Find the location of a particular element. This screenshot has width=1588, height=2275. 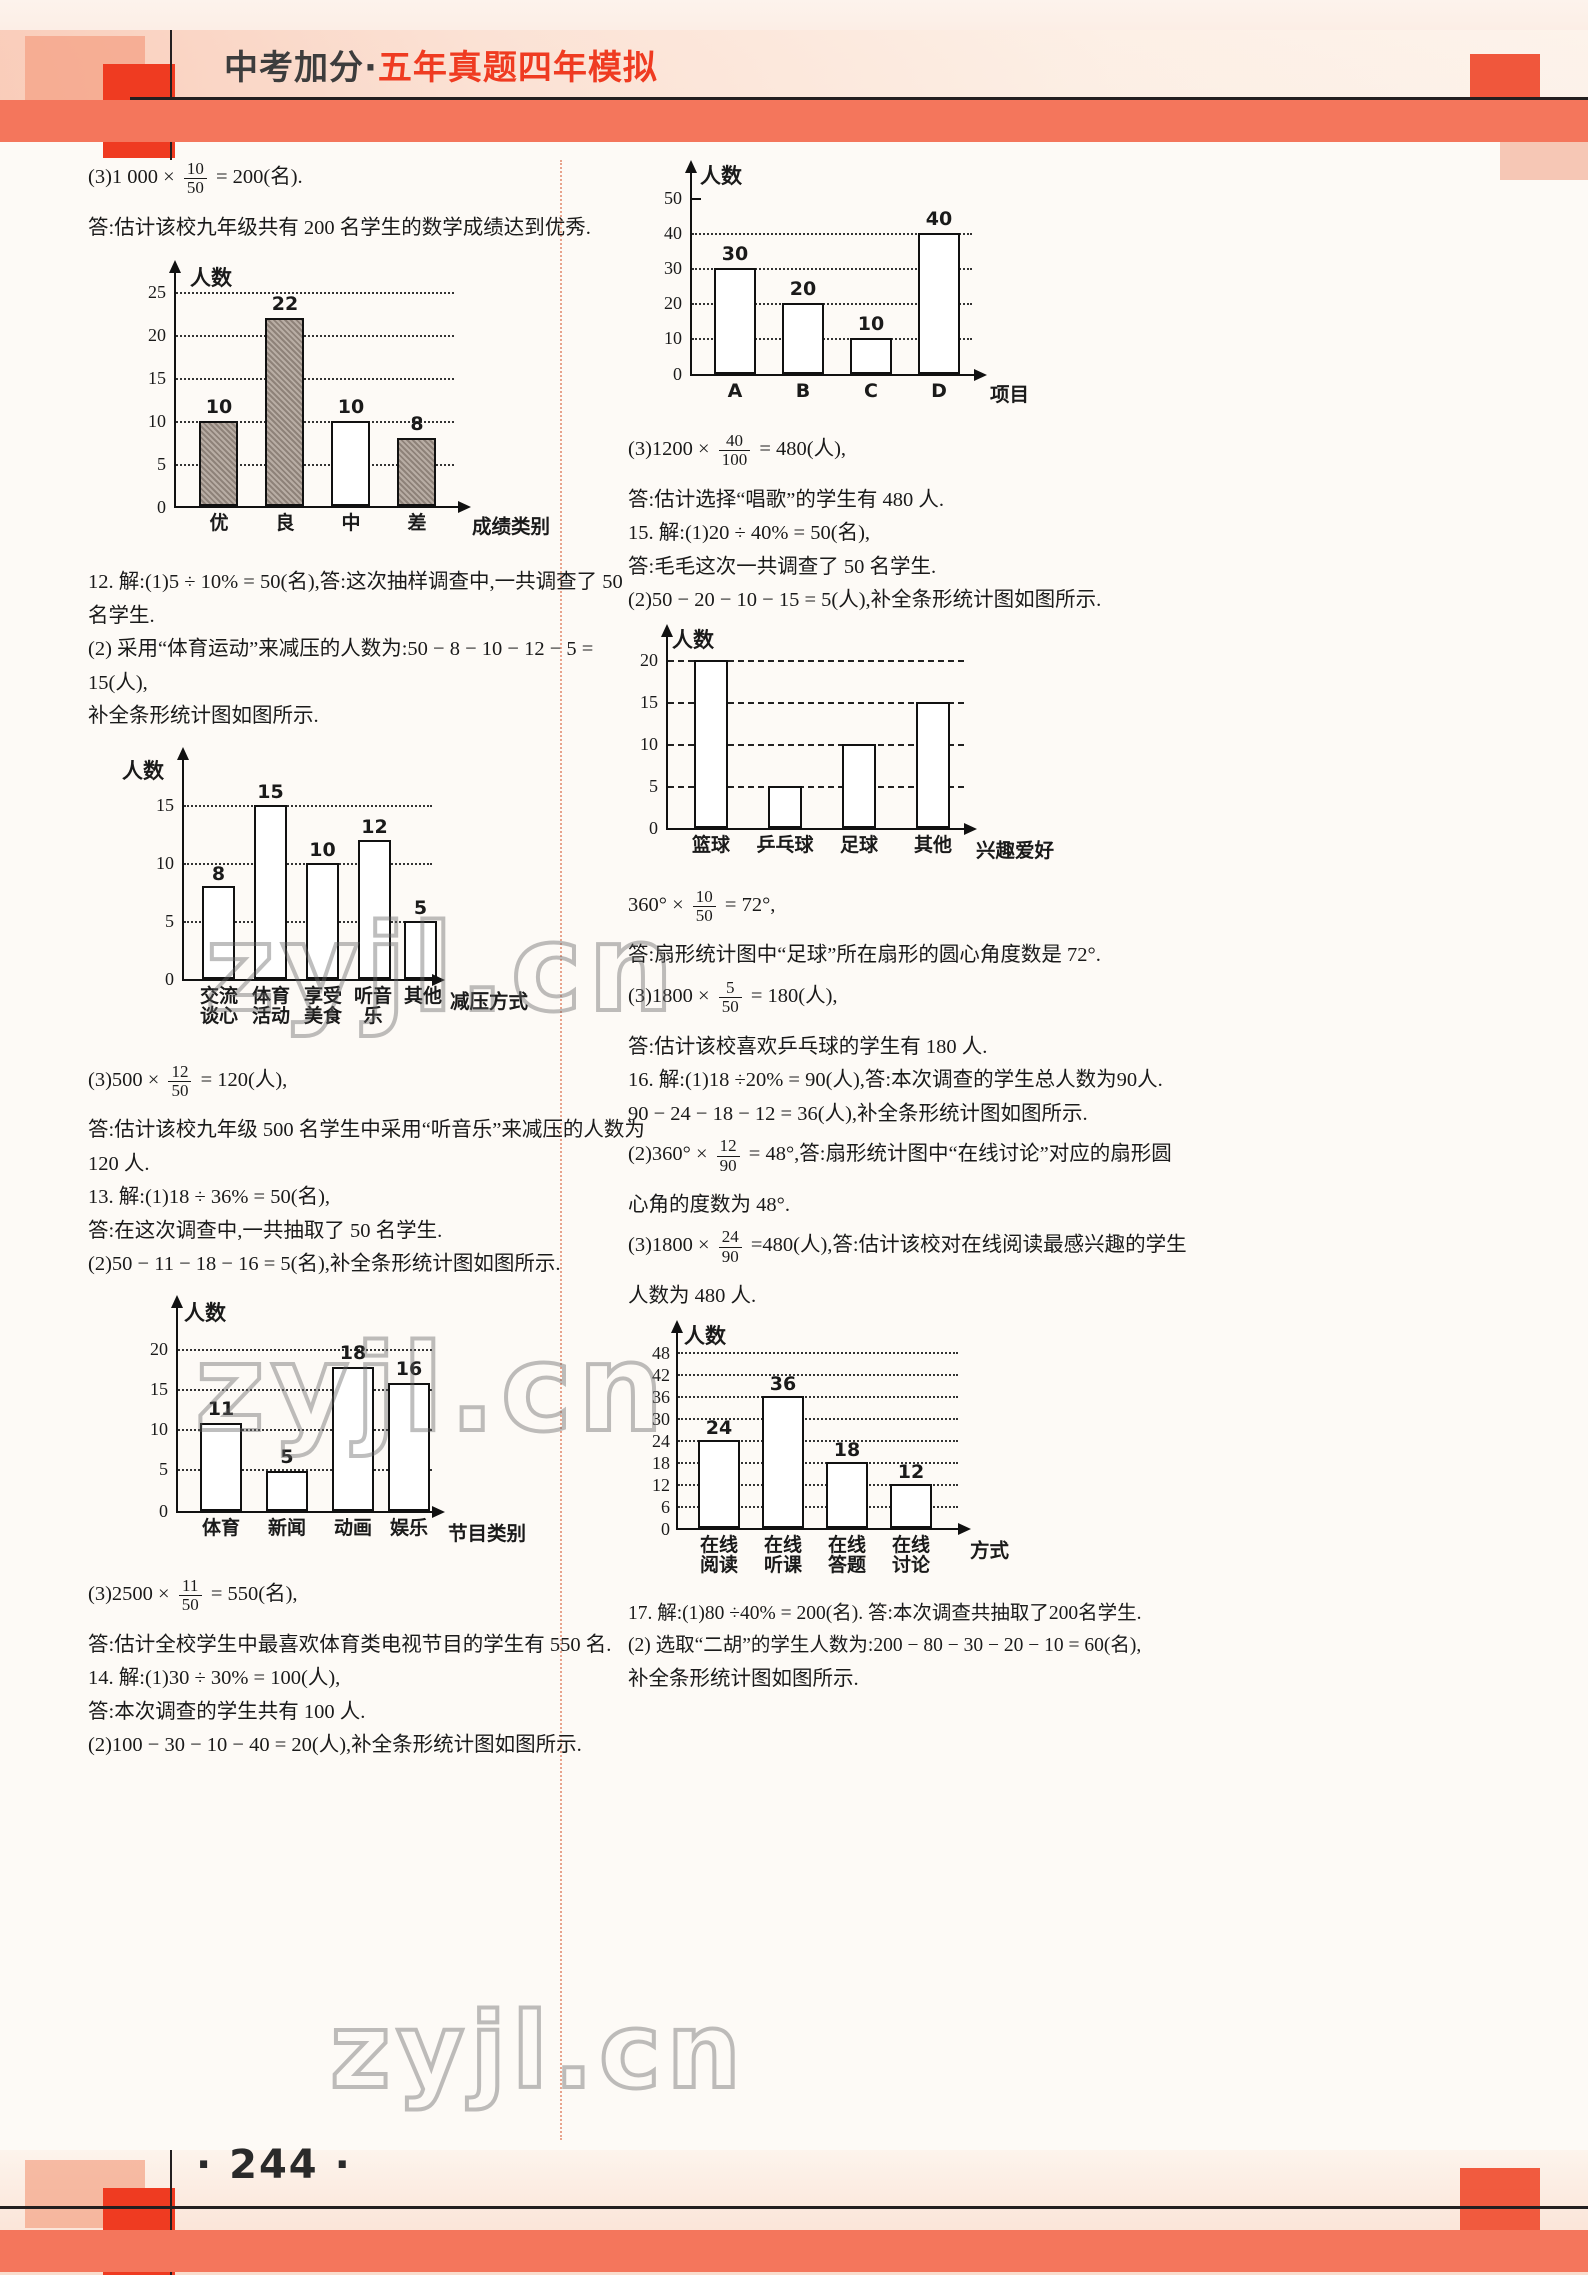

answer-16-part2: 心角的度数为 48°. is located at coordinates (709, 1204).